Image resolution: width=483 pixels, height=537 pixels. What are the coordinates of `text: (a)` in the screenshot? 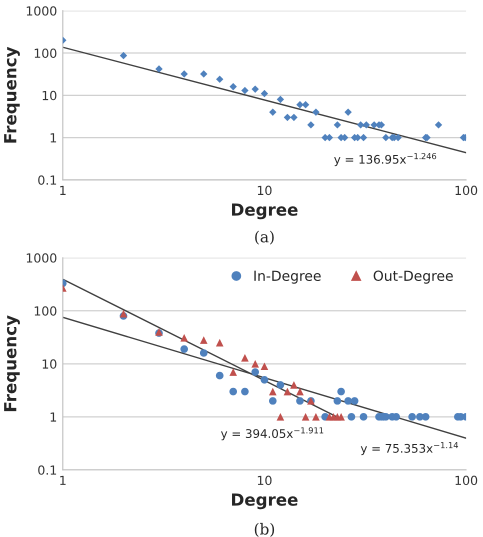 It's located at (264, 237).